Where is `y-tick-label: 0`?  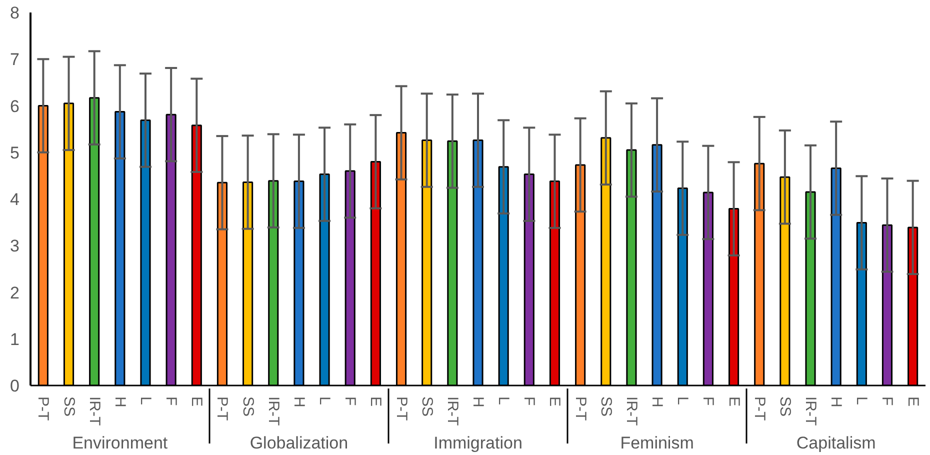 y-tick-label: 0 is located at coordinates (15, 386).